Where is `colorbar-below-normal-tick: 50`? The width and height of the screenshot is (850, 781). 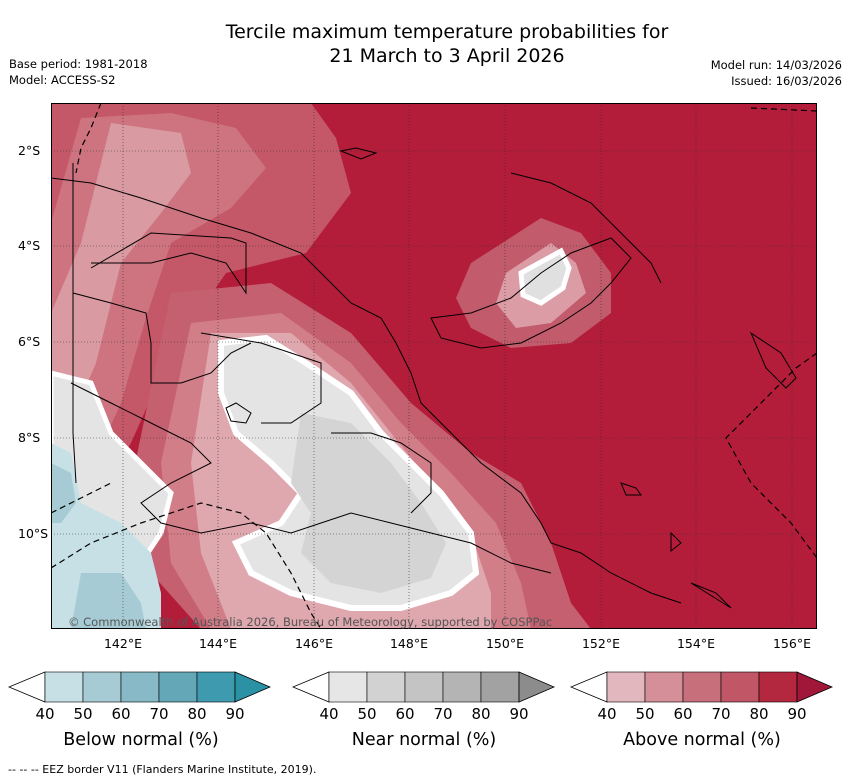
colorbar-below-normal-tick: 50 is located at coordinates (83, 714).